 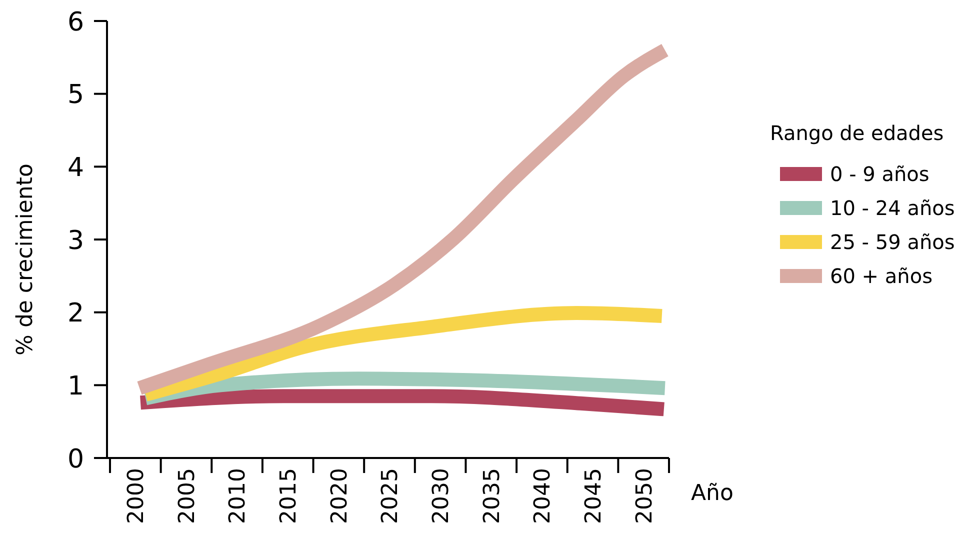 What do you see at coordinates (75, 168) in the screenshot?
I see `y-tick-label: 4` at bounding box center [75, 168].